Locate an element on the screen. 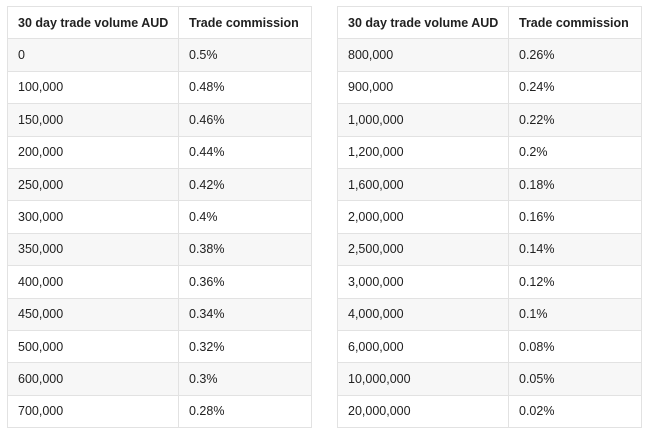  commission-cell: 0.5% is located at coordinates (245, 55).